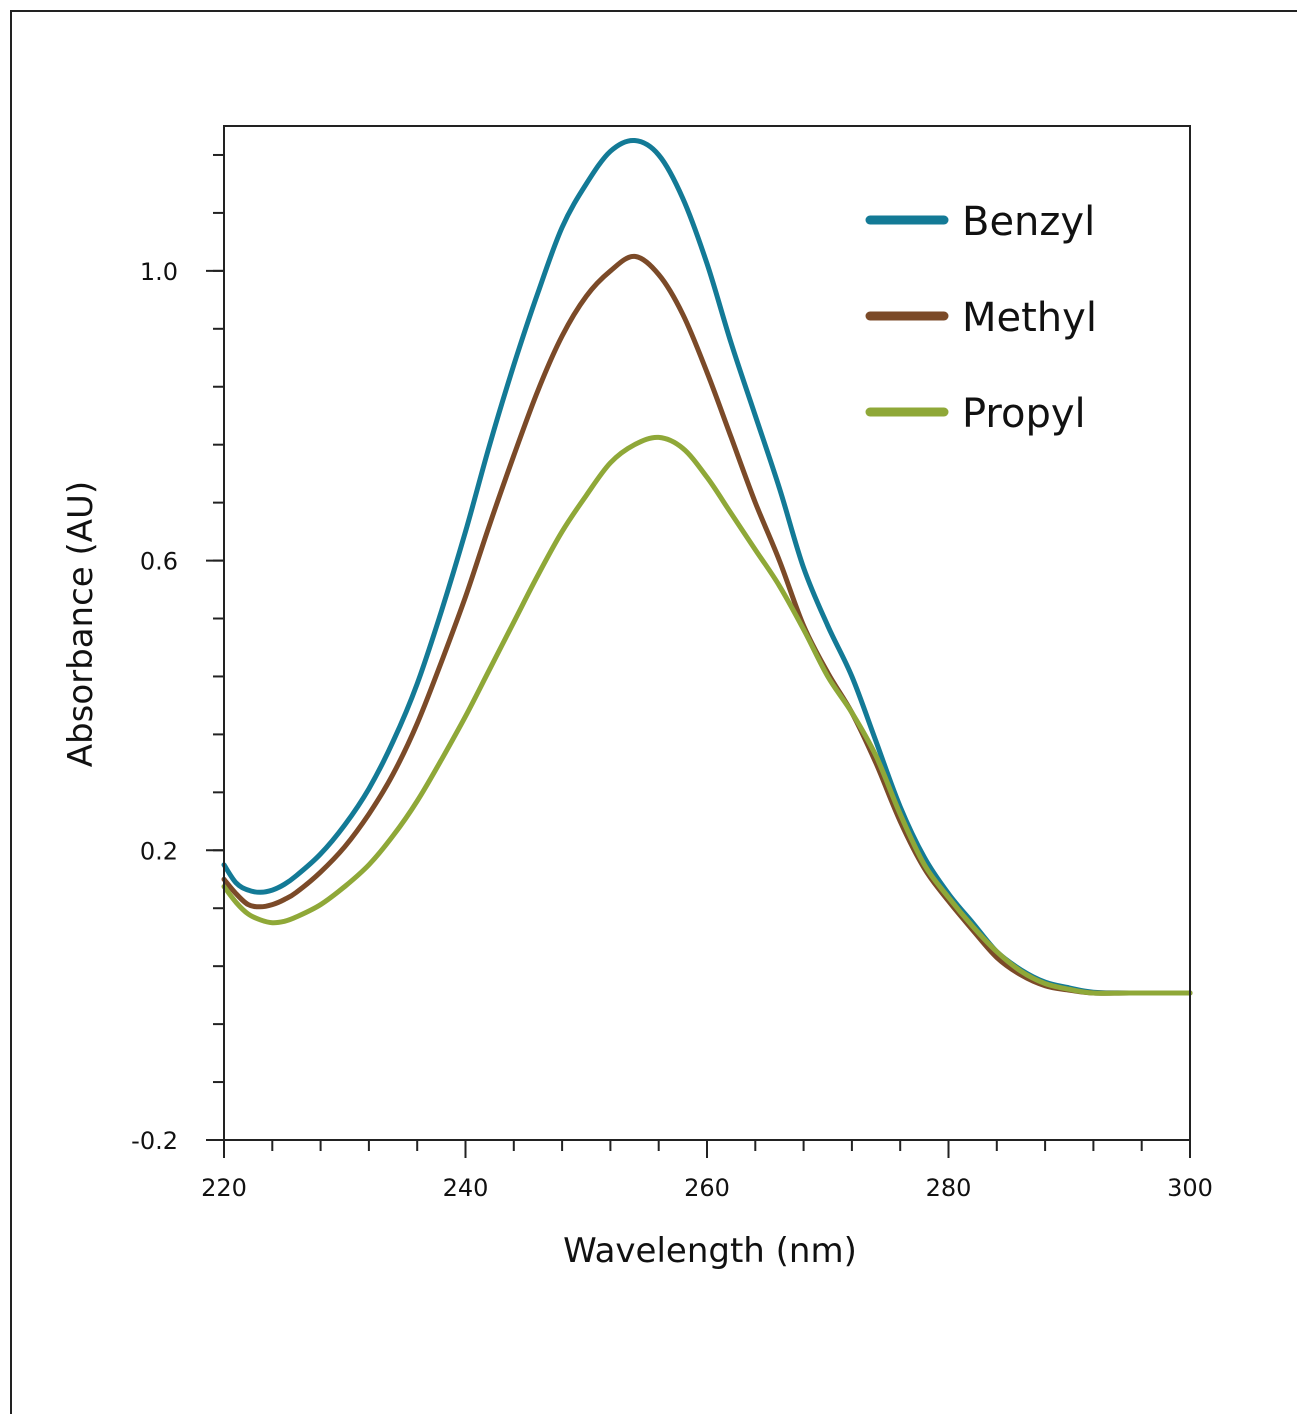 The width and height of the screenshot is (1297, 1414). What do you see at coordinates (159, 851) in the screenshot?
I see `y-tick-label: 0.2` at bounding box center [159, 851].